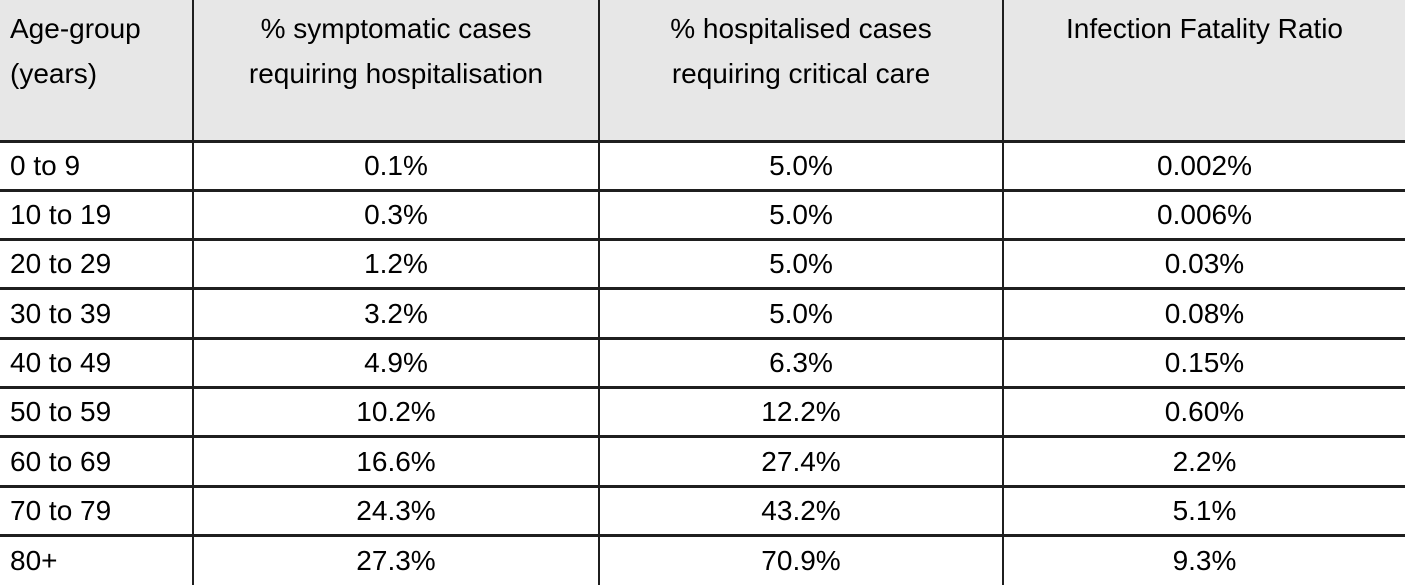 Image resolution: width=1405 pixels, height=585 pixels. What do you see at coordinates (396, 559) in the screenshot?
I see `cell-symptomatic-hospitalisation: 27.3%` at bounding box center [396, 559].